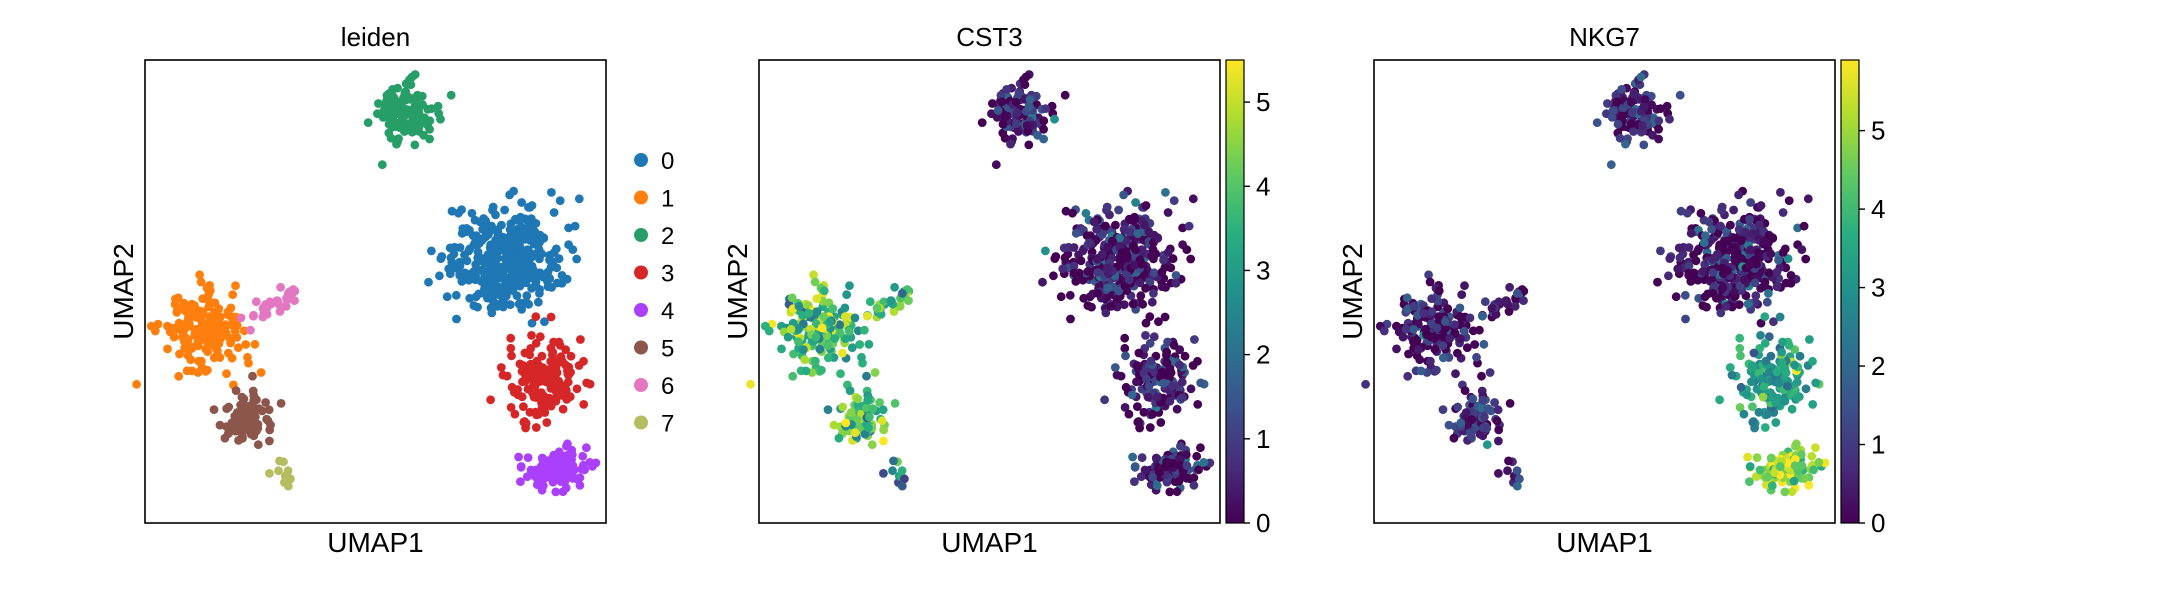 The height and width of the screenshot is (600, 2173). I want to click on legend-marker, so click(641, 160).